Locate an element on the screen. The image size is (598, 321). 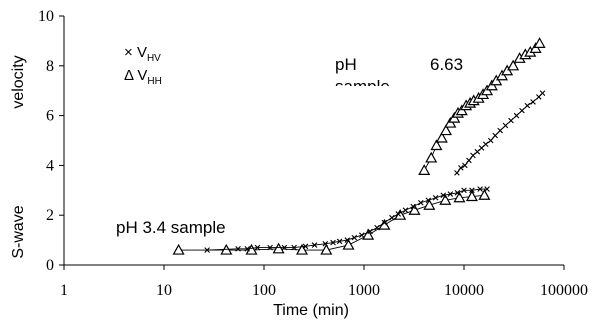
y-axis-label: S-wave velocity is located at coordinates (18, 156).